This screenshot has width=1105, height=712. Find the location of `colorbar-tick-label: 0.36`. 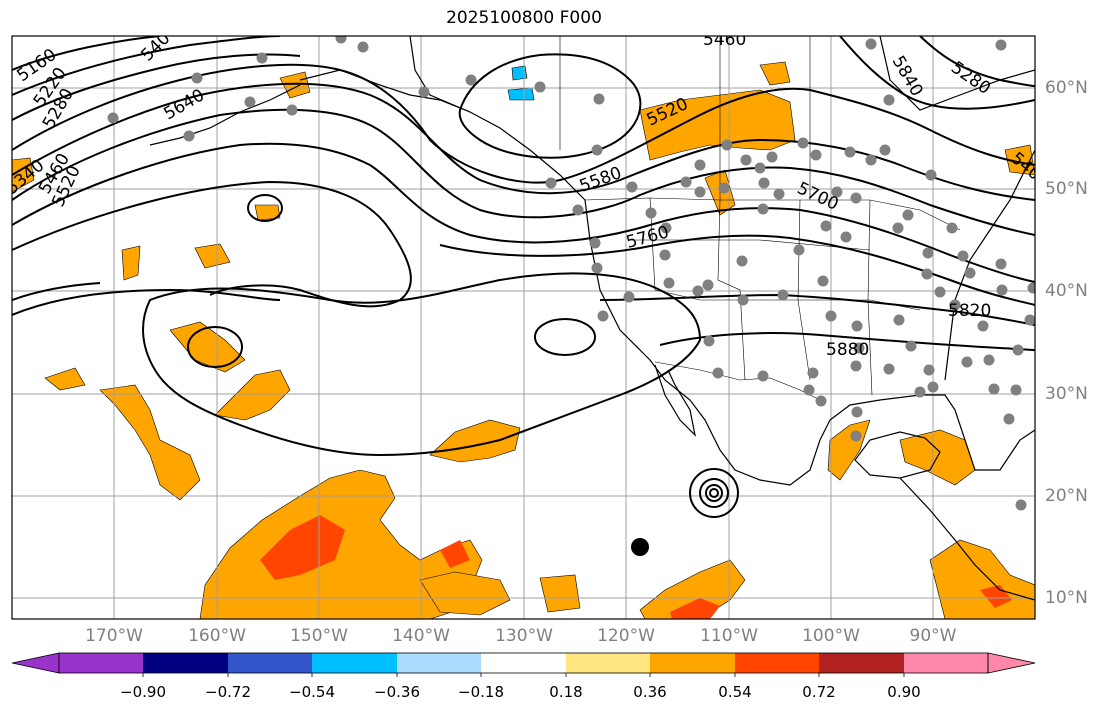

colorbar-tick-label: 0.36 is located at coordinates (650, 692).